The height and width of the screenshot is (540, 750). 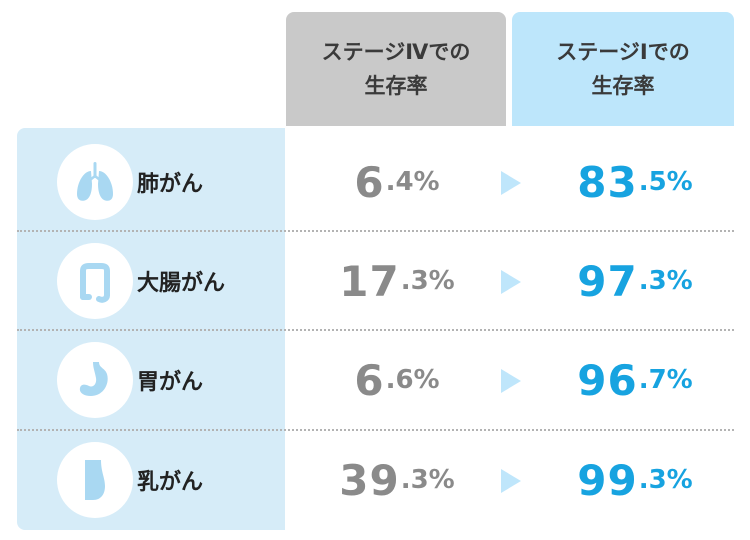 What do you see at coordinates (623, 69) in the screenshot?
I see `header-stage-i: ステージⅠでの 生存率` at bounding box center [623, 69].